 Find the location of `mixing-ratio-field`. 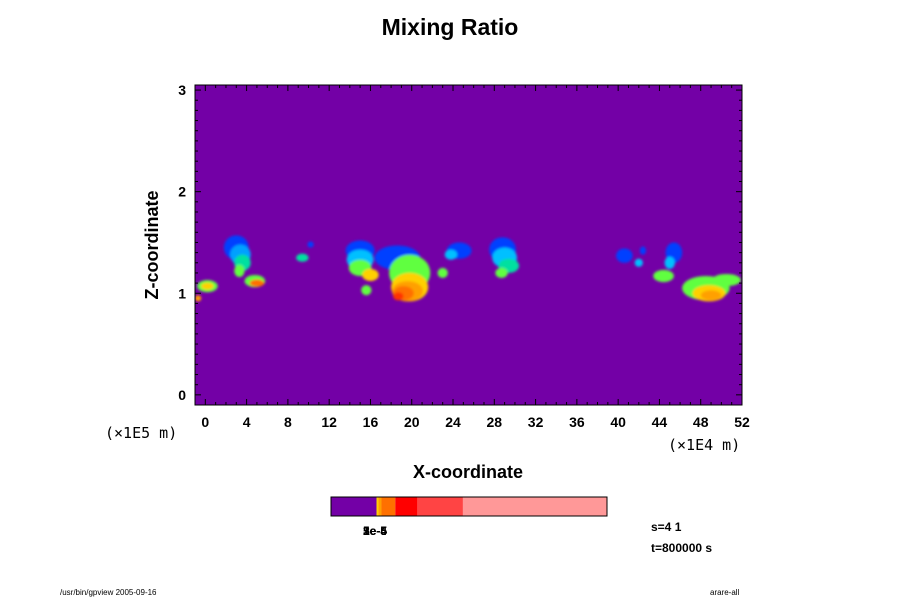

mixing-ratio-field is located at coordinates (468, 268).